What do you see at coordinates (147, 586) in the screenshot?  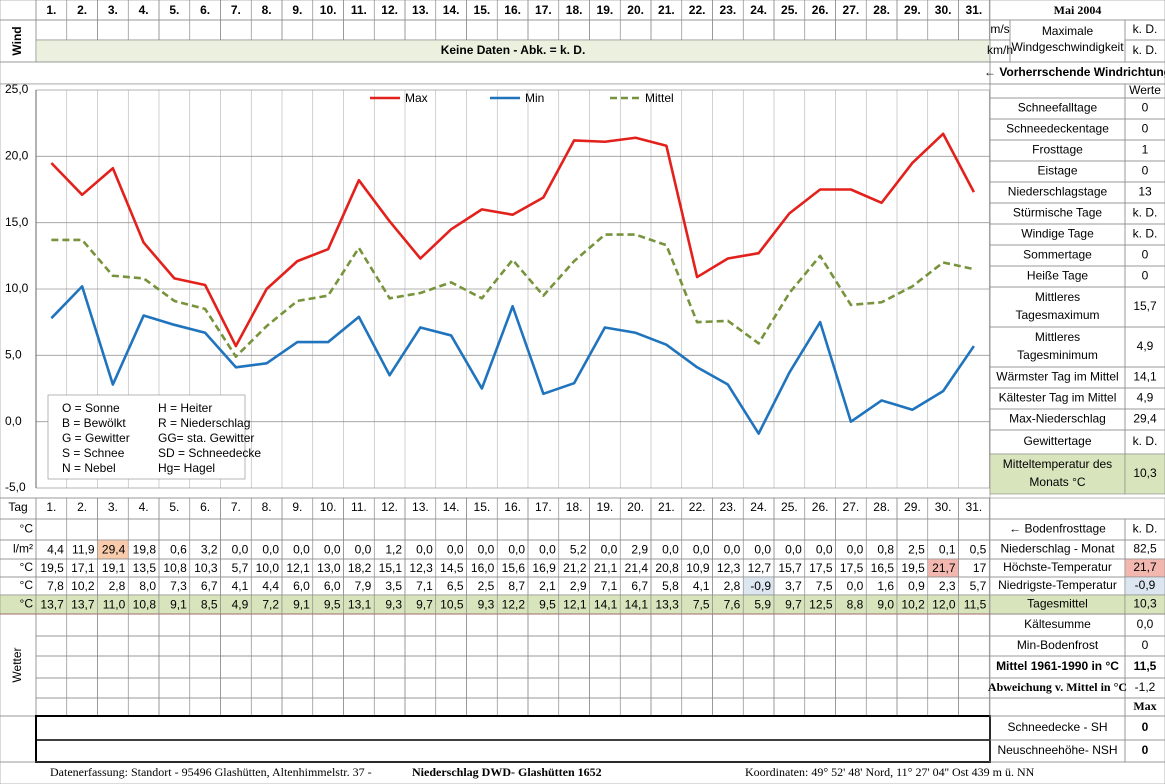 I see `label: 8,0` at bounding box center [147, 586].